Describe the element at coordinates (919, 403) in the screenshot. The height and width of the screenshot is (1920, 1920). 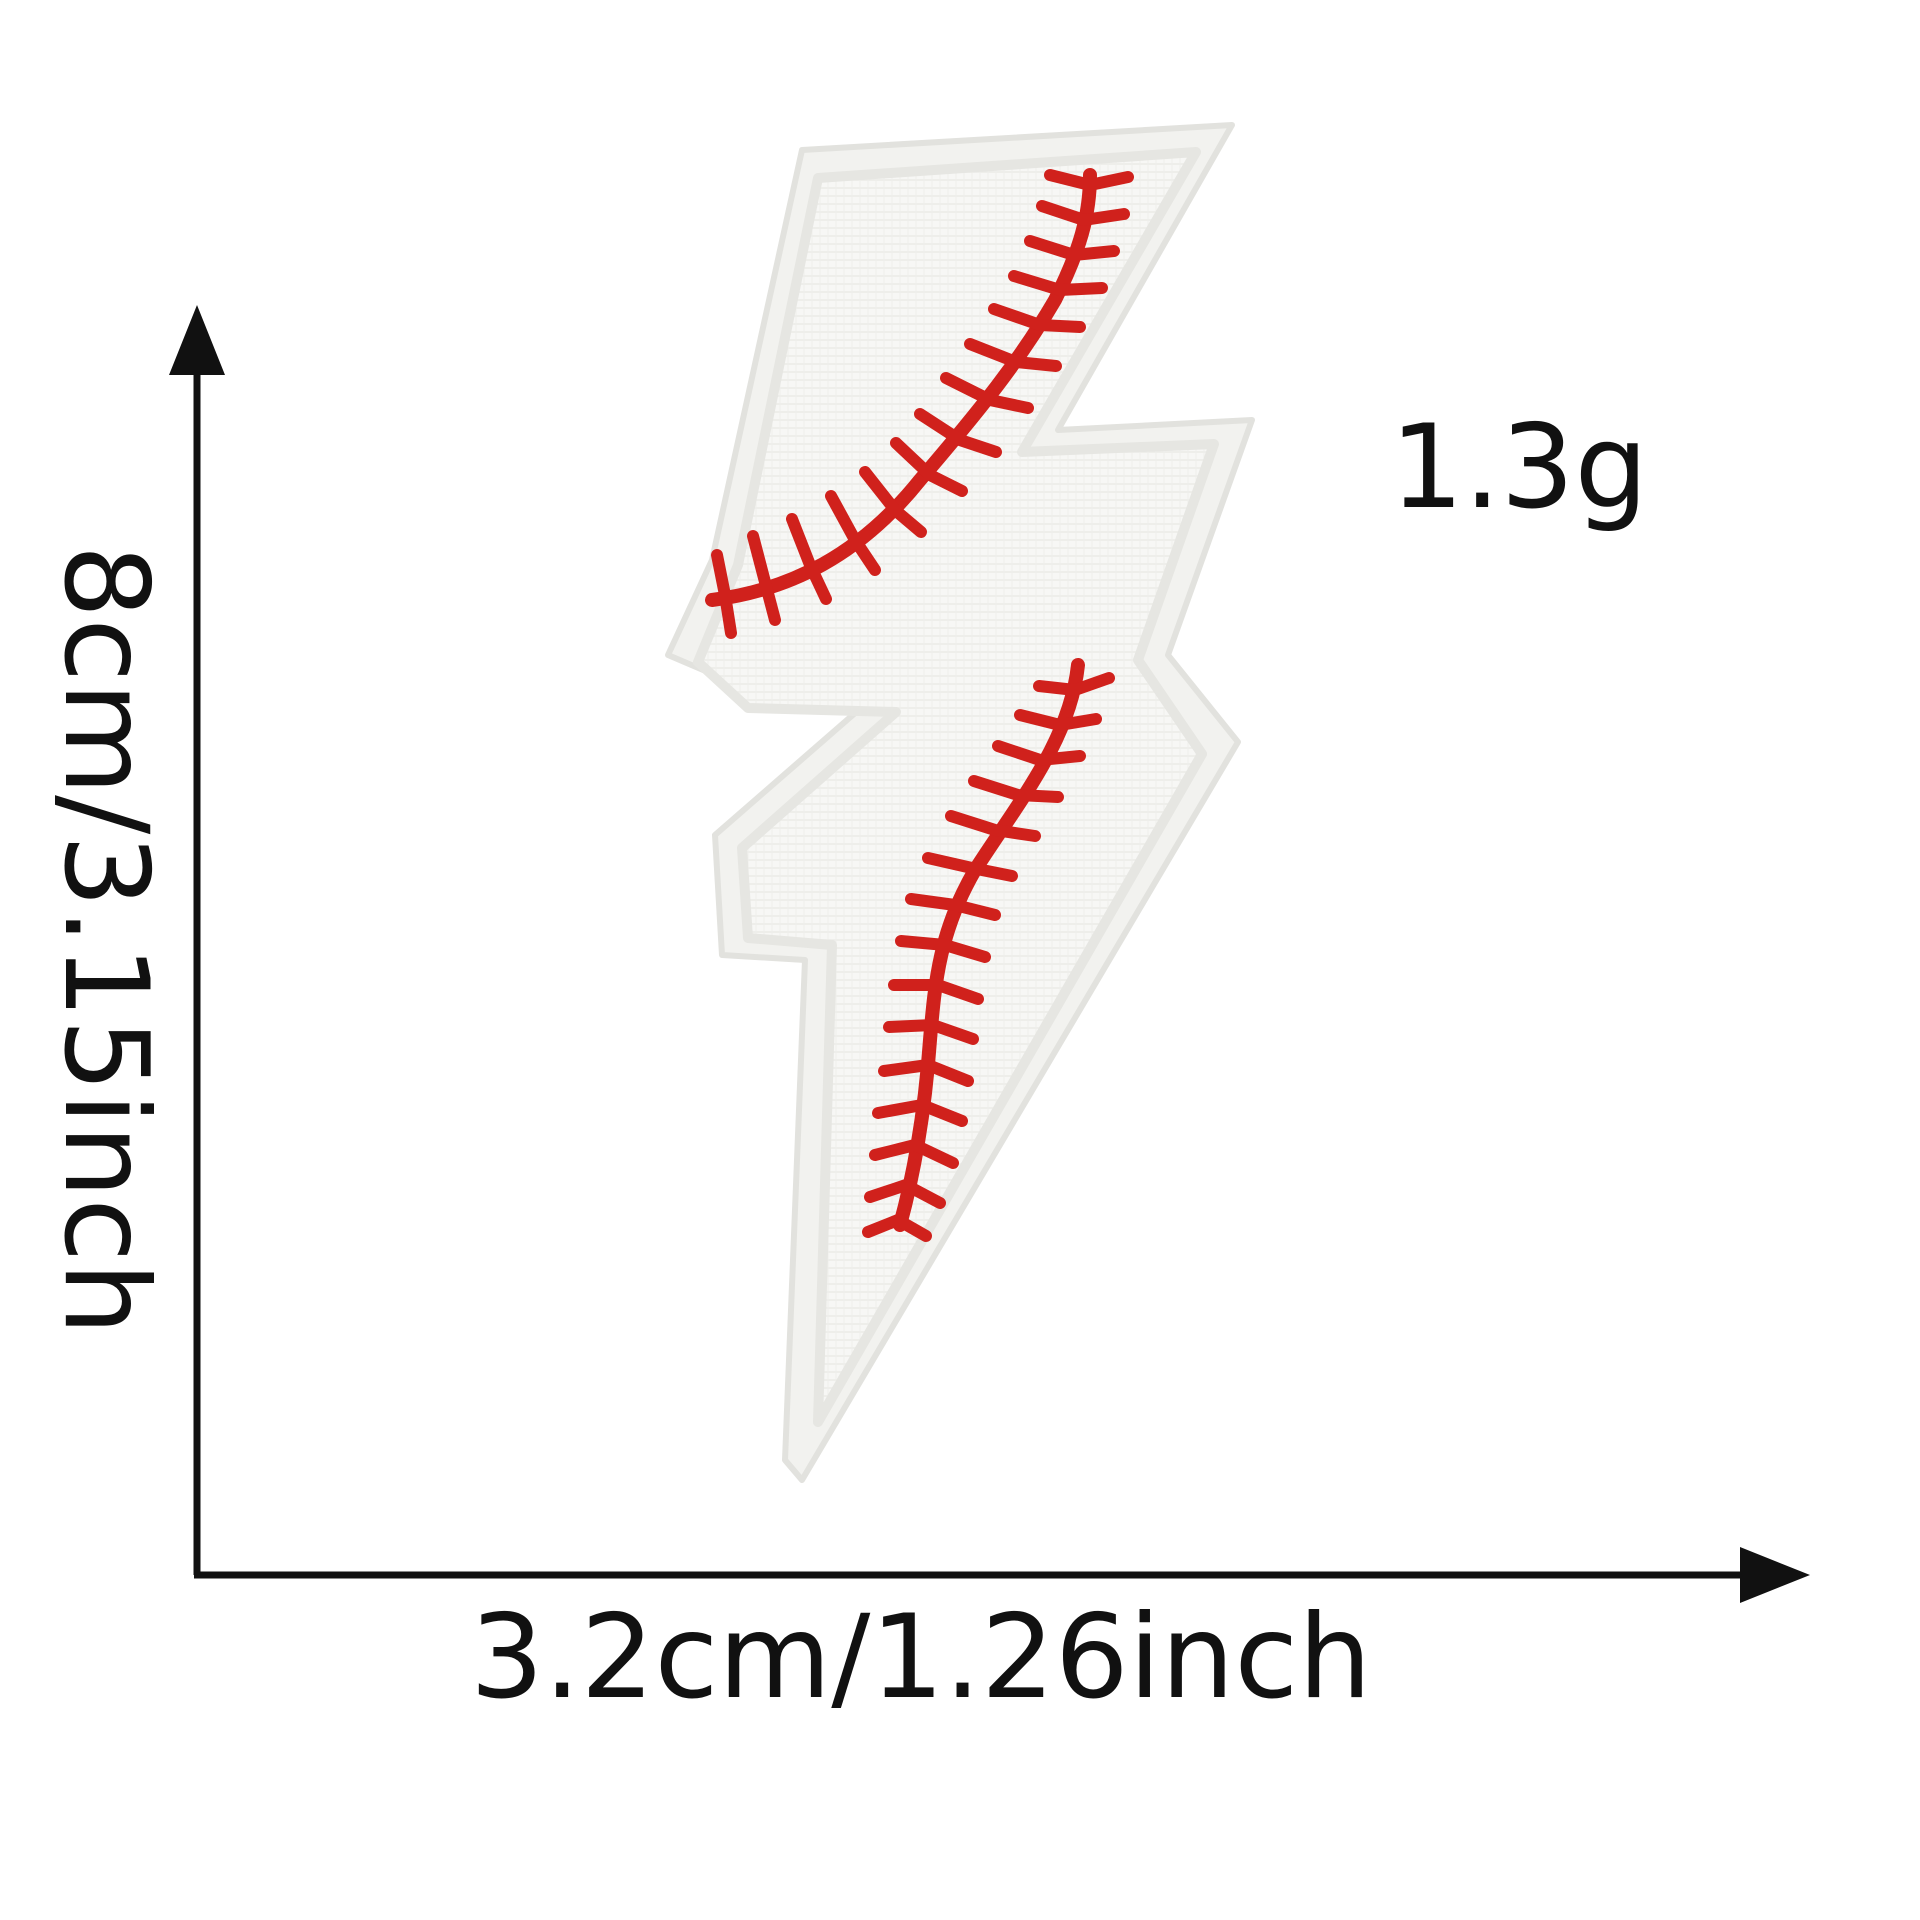
I see `stitching-upper` at that location.